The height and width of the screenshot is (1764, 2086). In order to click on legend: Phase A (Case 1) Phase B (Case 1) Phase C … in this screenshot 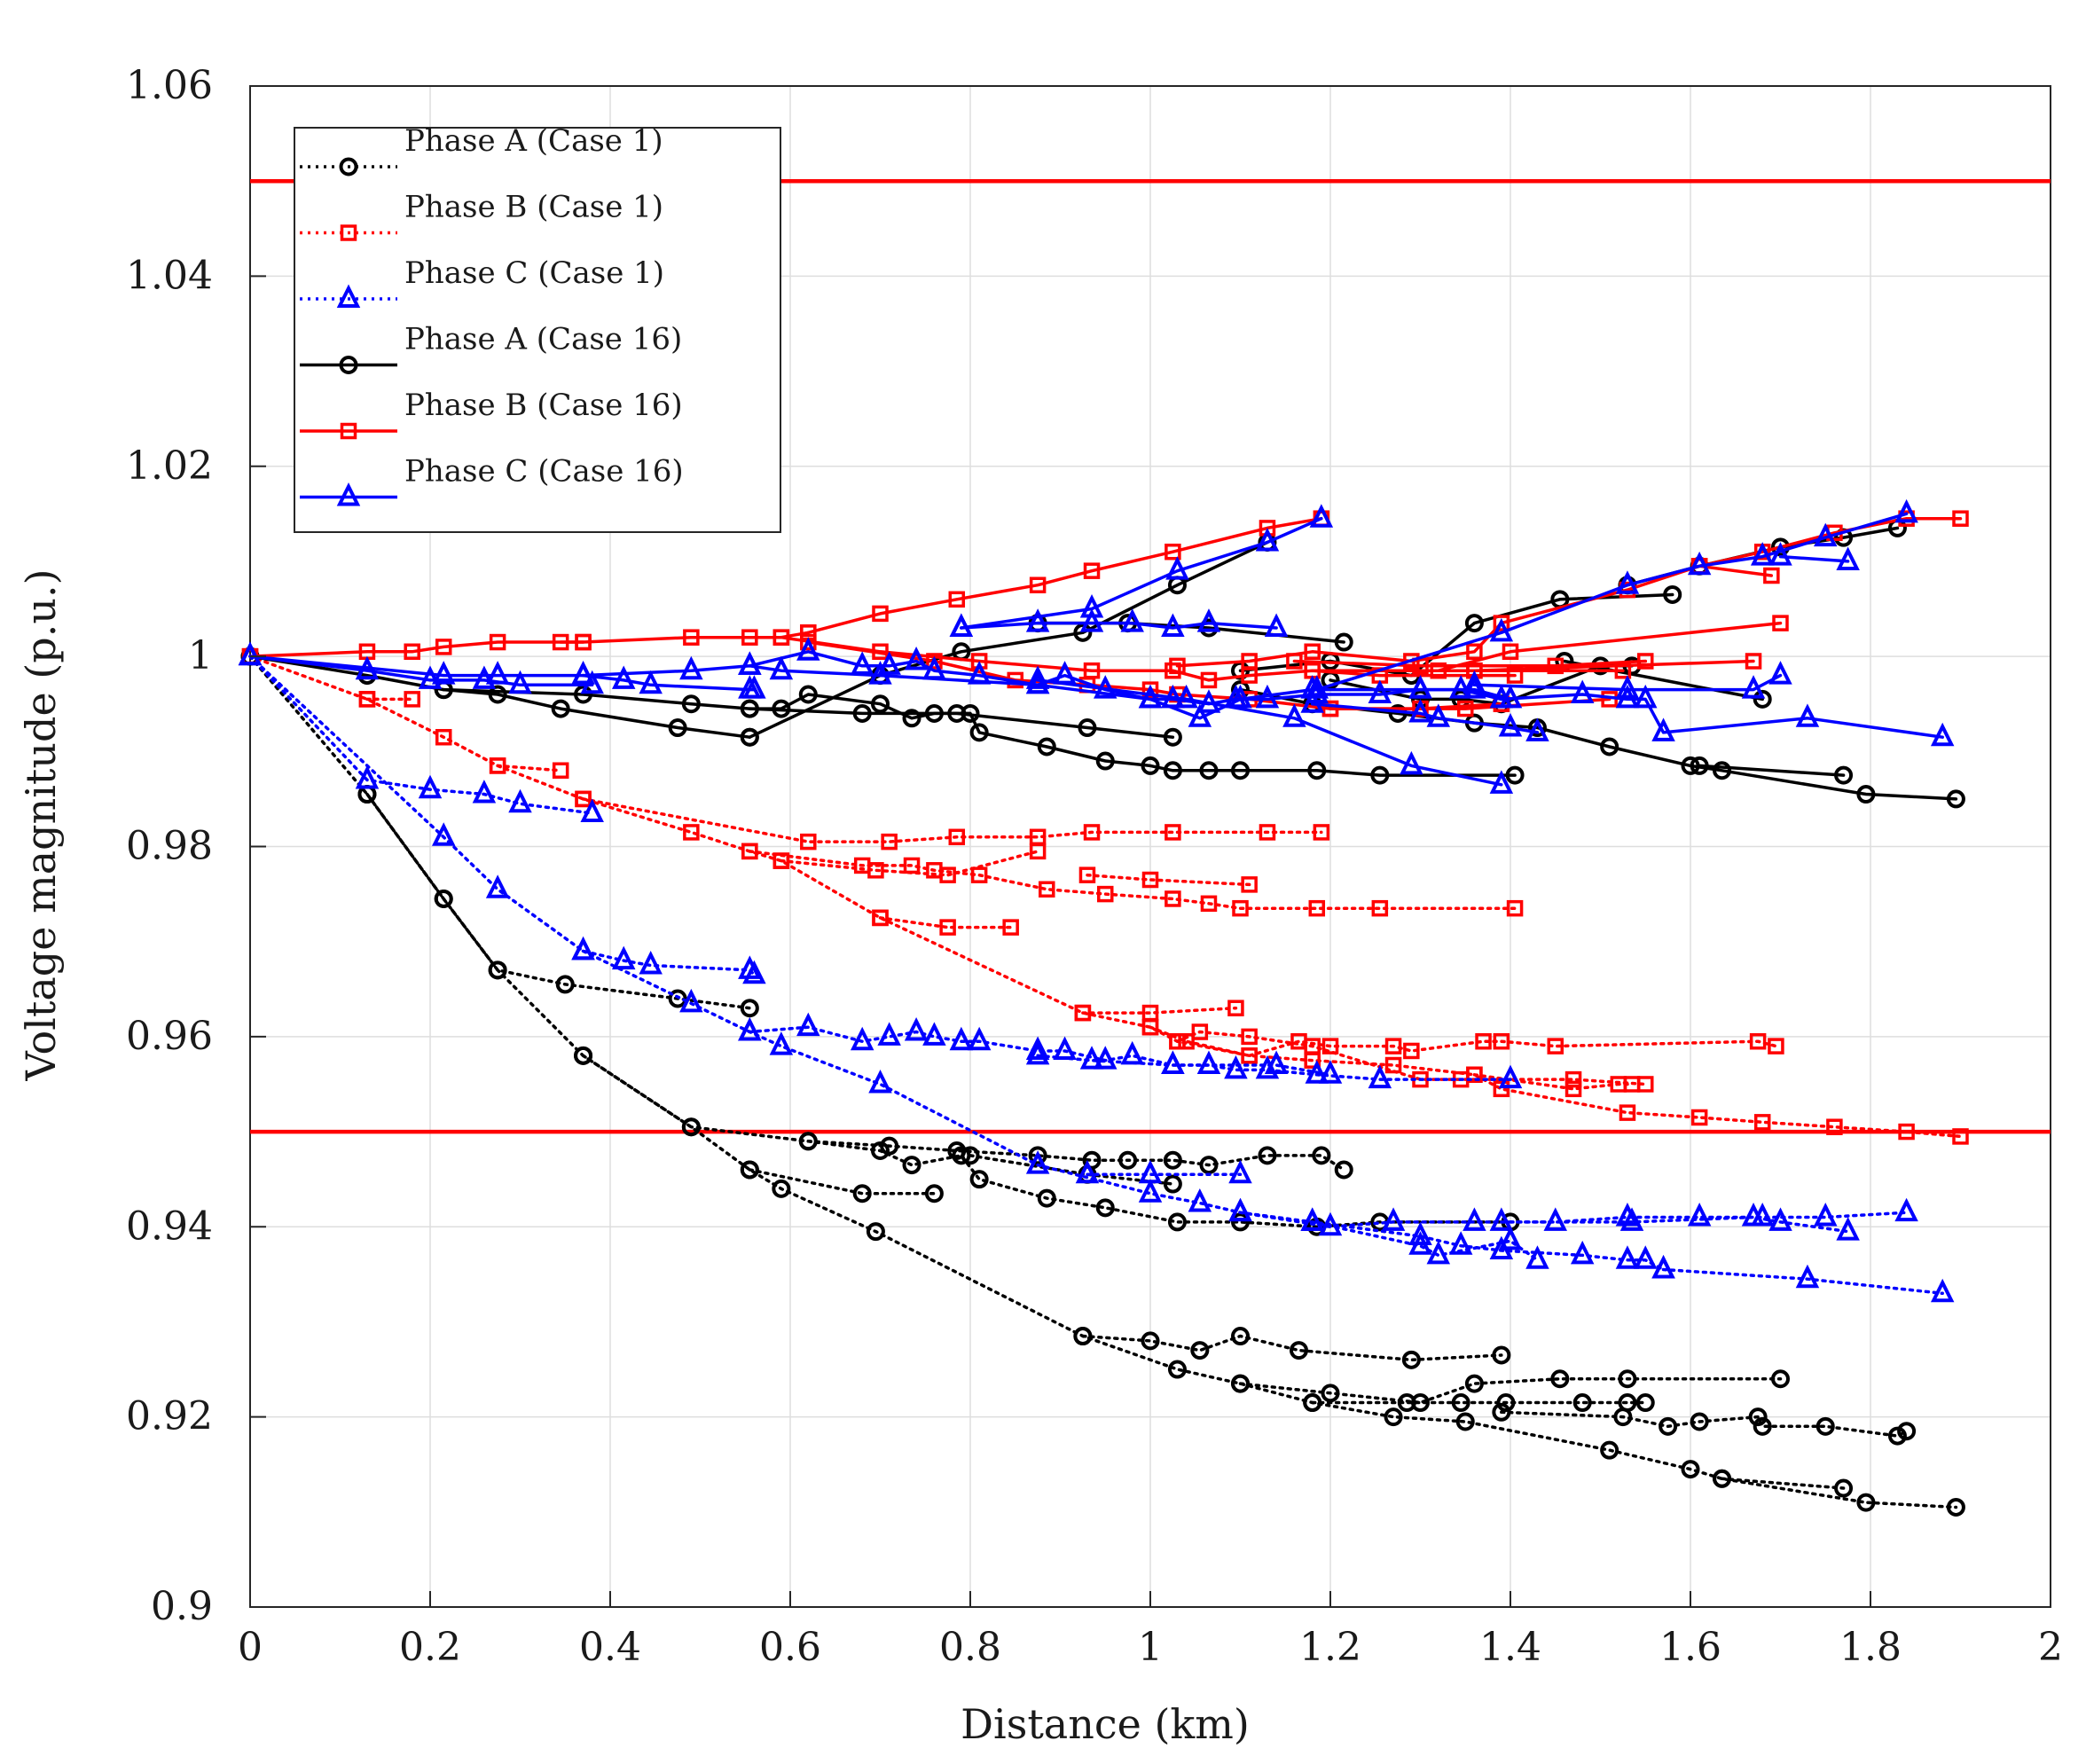, I will do `click(537, 328)`.